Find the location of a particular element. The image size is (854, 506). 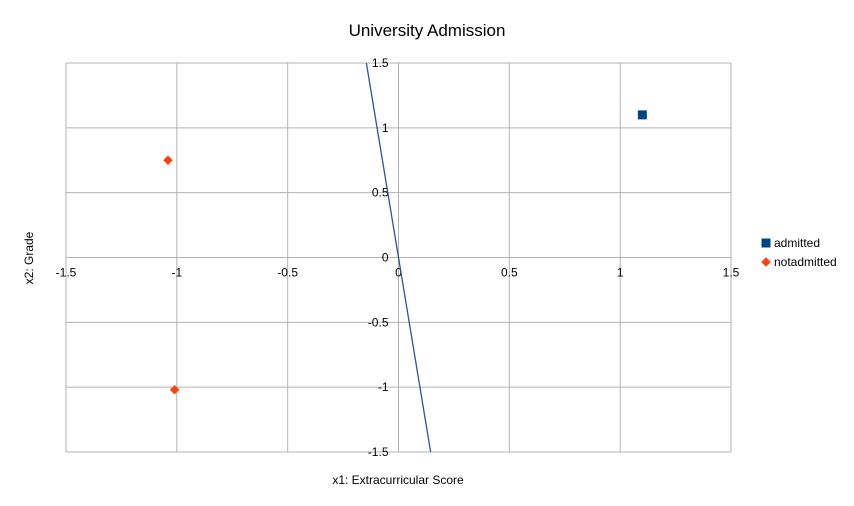

x-tick-label-1: -1 is located at coordinates (176, 273).